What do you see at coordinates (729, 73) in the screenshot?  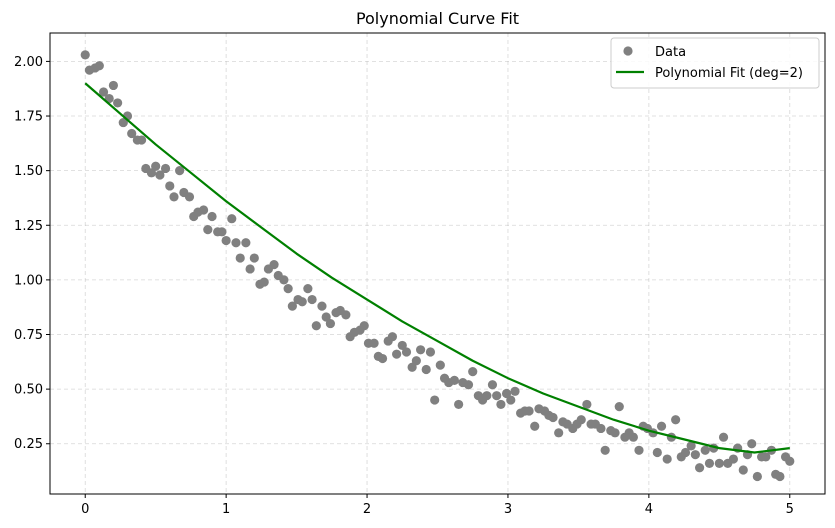 I see `legend-label-fit: Polynomial Fit (deg=2)` at bounding box center [729, 73].